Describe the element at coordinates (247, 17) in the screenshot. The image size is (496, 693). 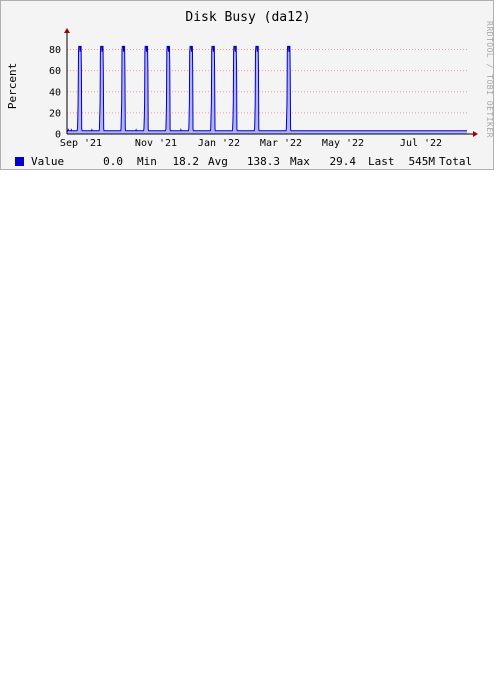
I see `chart-title: Disk Busy (da12)` at that location.